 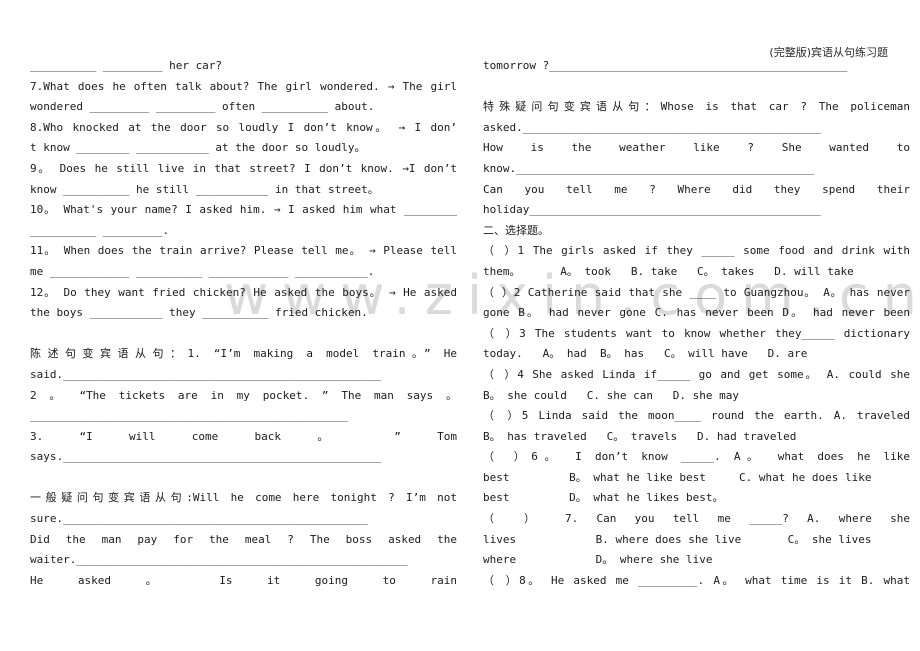 What do you see at coordinates (828, 52) in the screenshot?
I see `page-header-title: (完整版)宾语从句练习题` at bounding box center [828, 52].